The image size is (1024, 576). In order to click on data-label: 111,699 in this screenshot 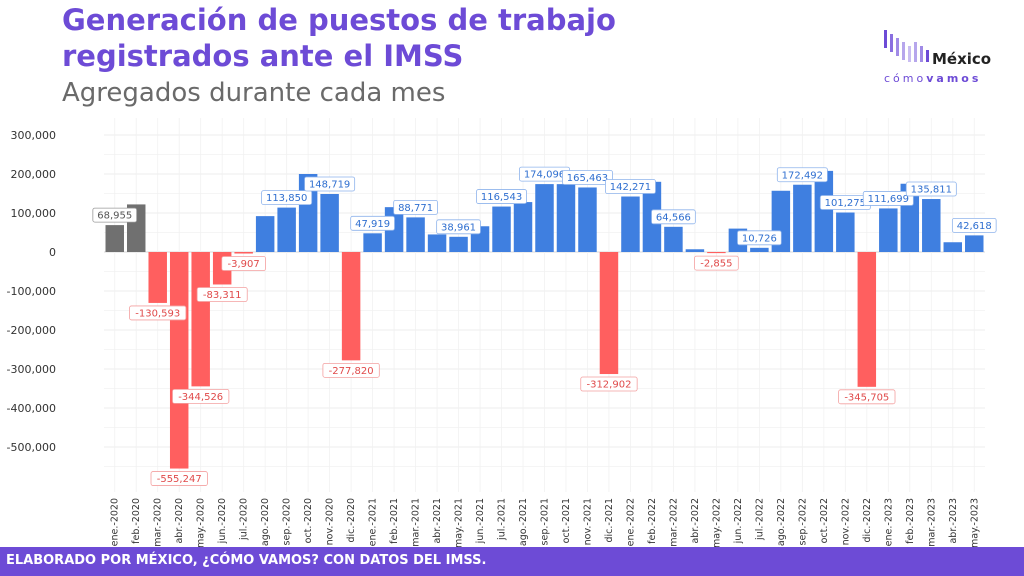, I will do `click(888, 198)`.